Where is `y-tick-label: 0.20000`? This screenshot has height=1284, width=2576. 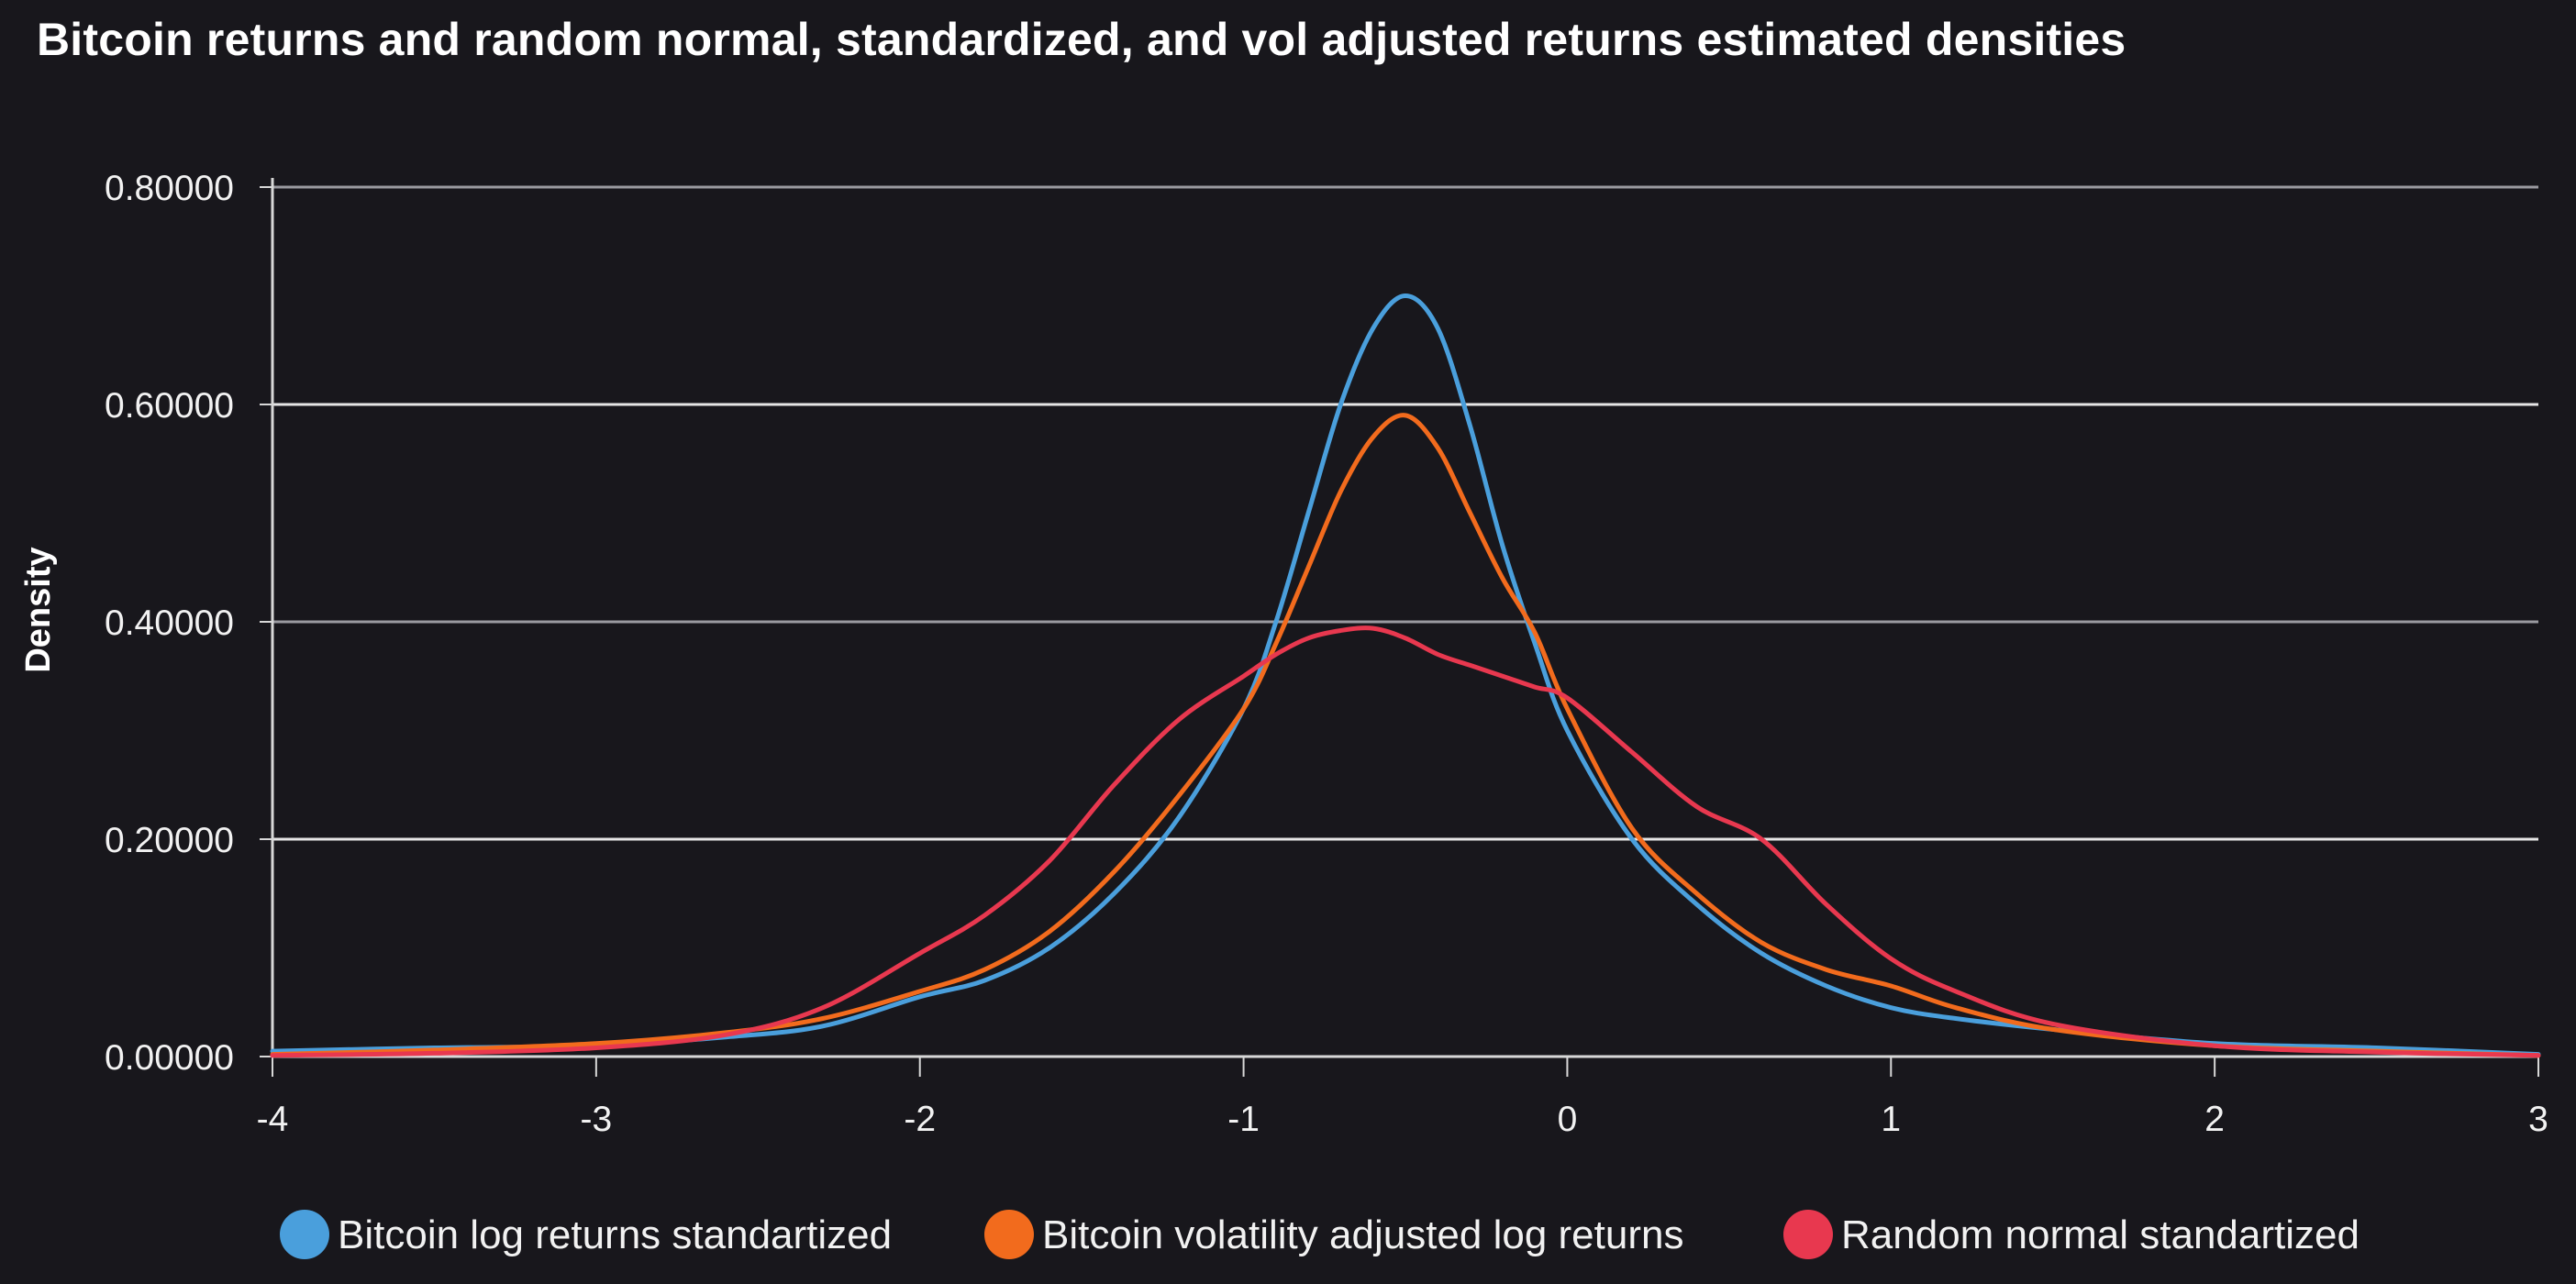
y-tick-label: 0.20000 is located at coordinates (169, 840).